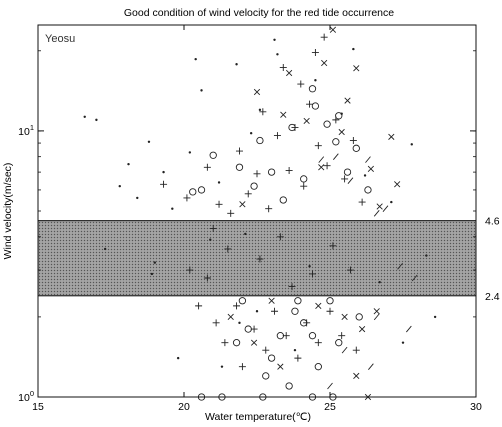  Describe the element at coordinates (26, 130) in the screenshot. I see `y-tick-label: 101` at that location.